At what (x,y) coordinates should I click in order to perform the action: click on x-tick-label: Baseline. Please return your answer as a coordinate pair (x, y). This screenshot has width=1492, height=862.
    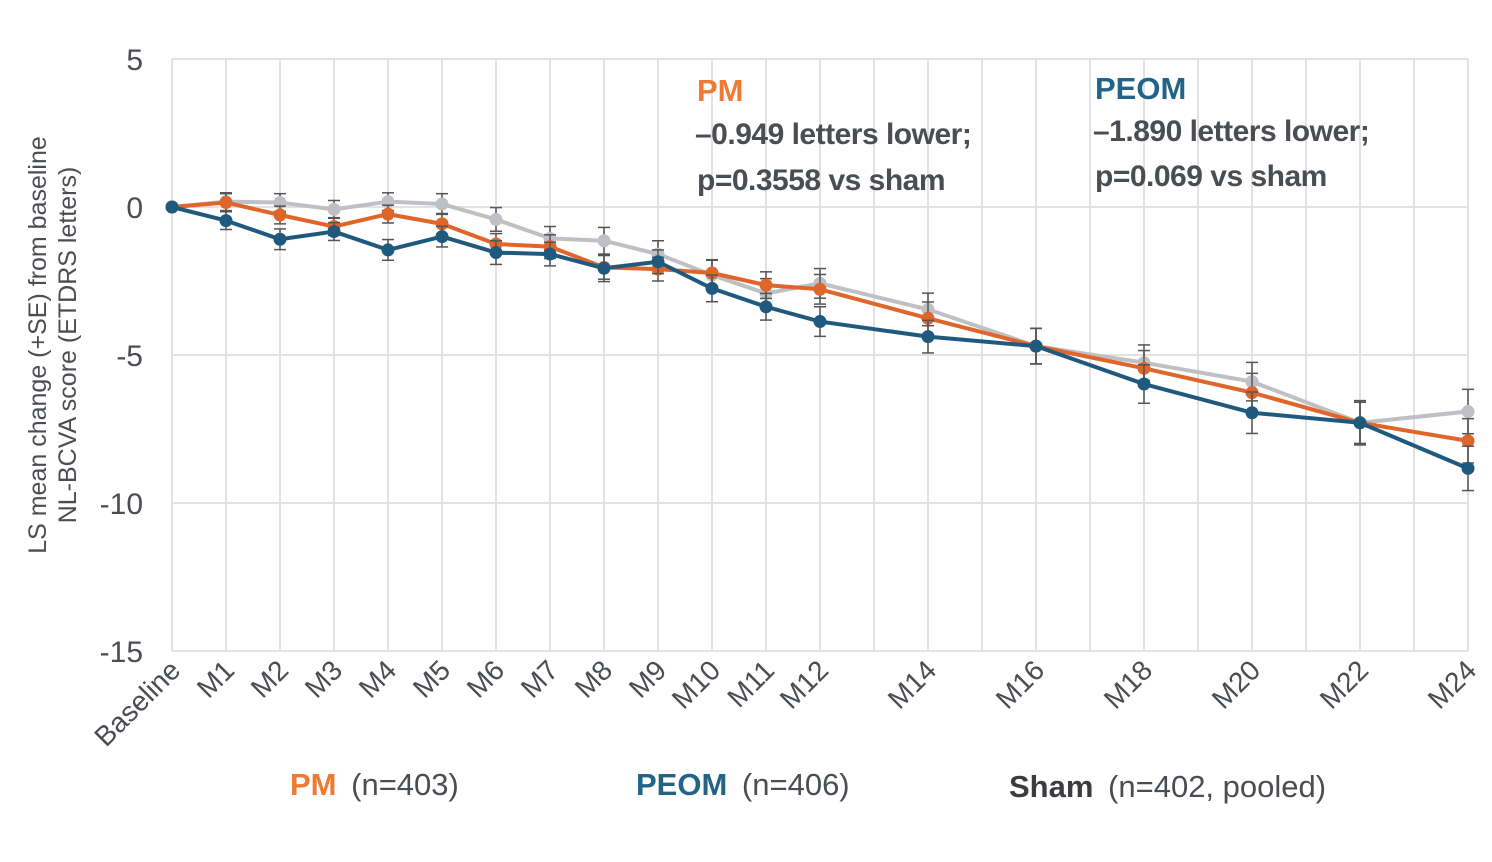
    Looking at the image, I should click on (137, 703).